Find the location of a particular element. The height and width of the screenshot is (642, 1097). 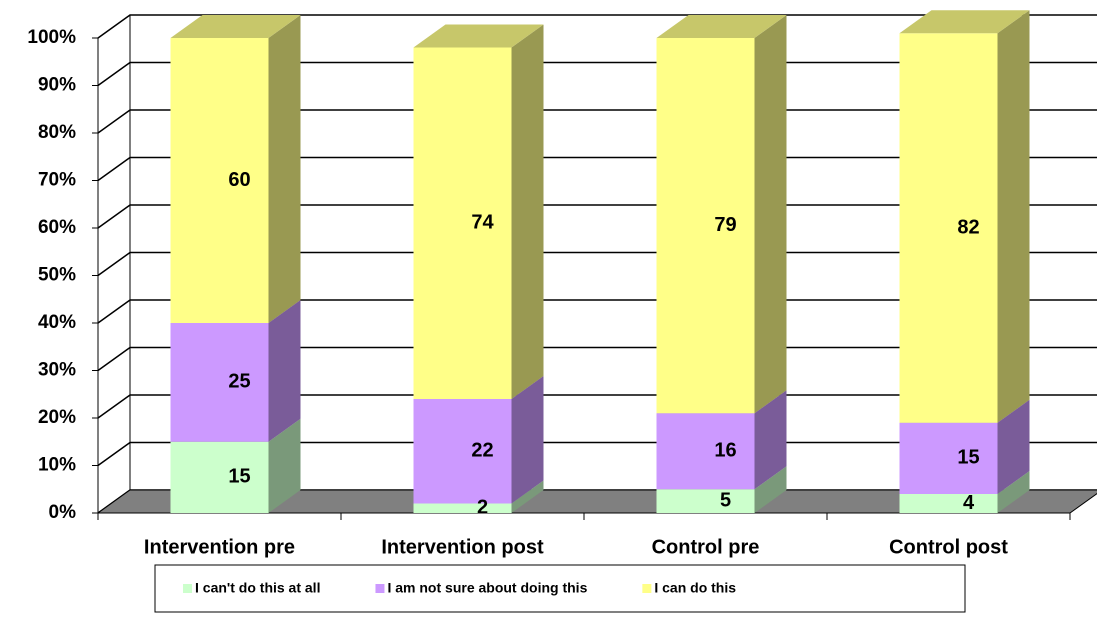

y-tick-label: 0% is located at coordinates (63, 512).